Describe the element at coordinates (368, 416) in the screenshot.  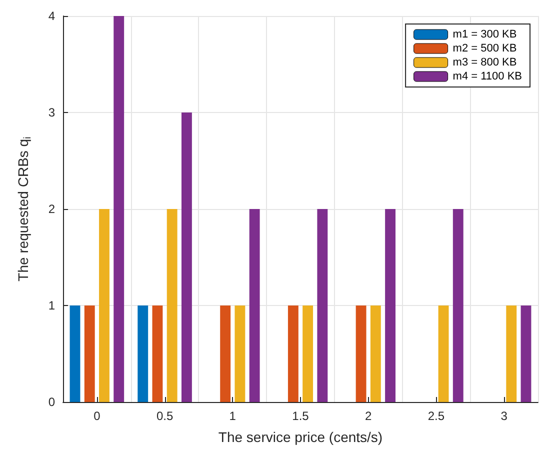
I see `x-tick-label: 2` at that location.